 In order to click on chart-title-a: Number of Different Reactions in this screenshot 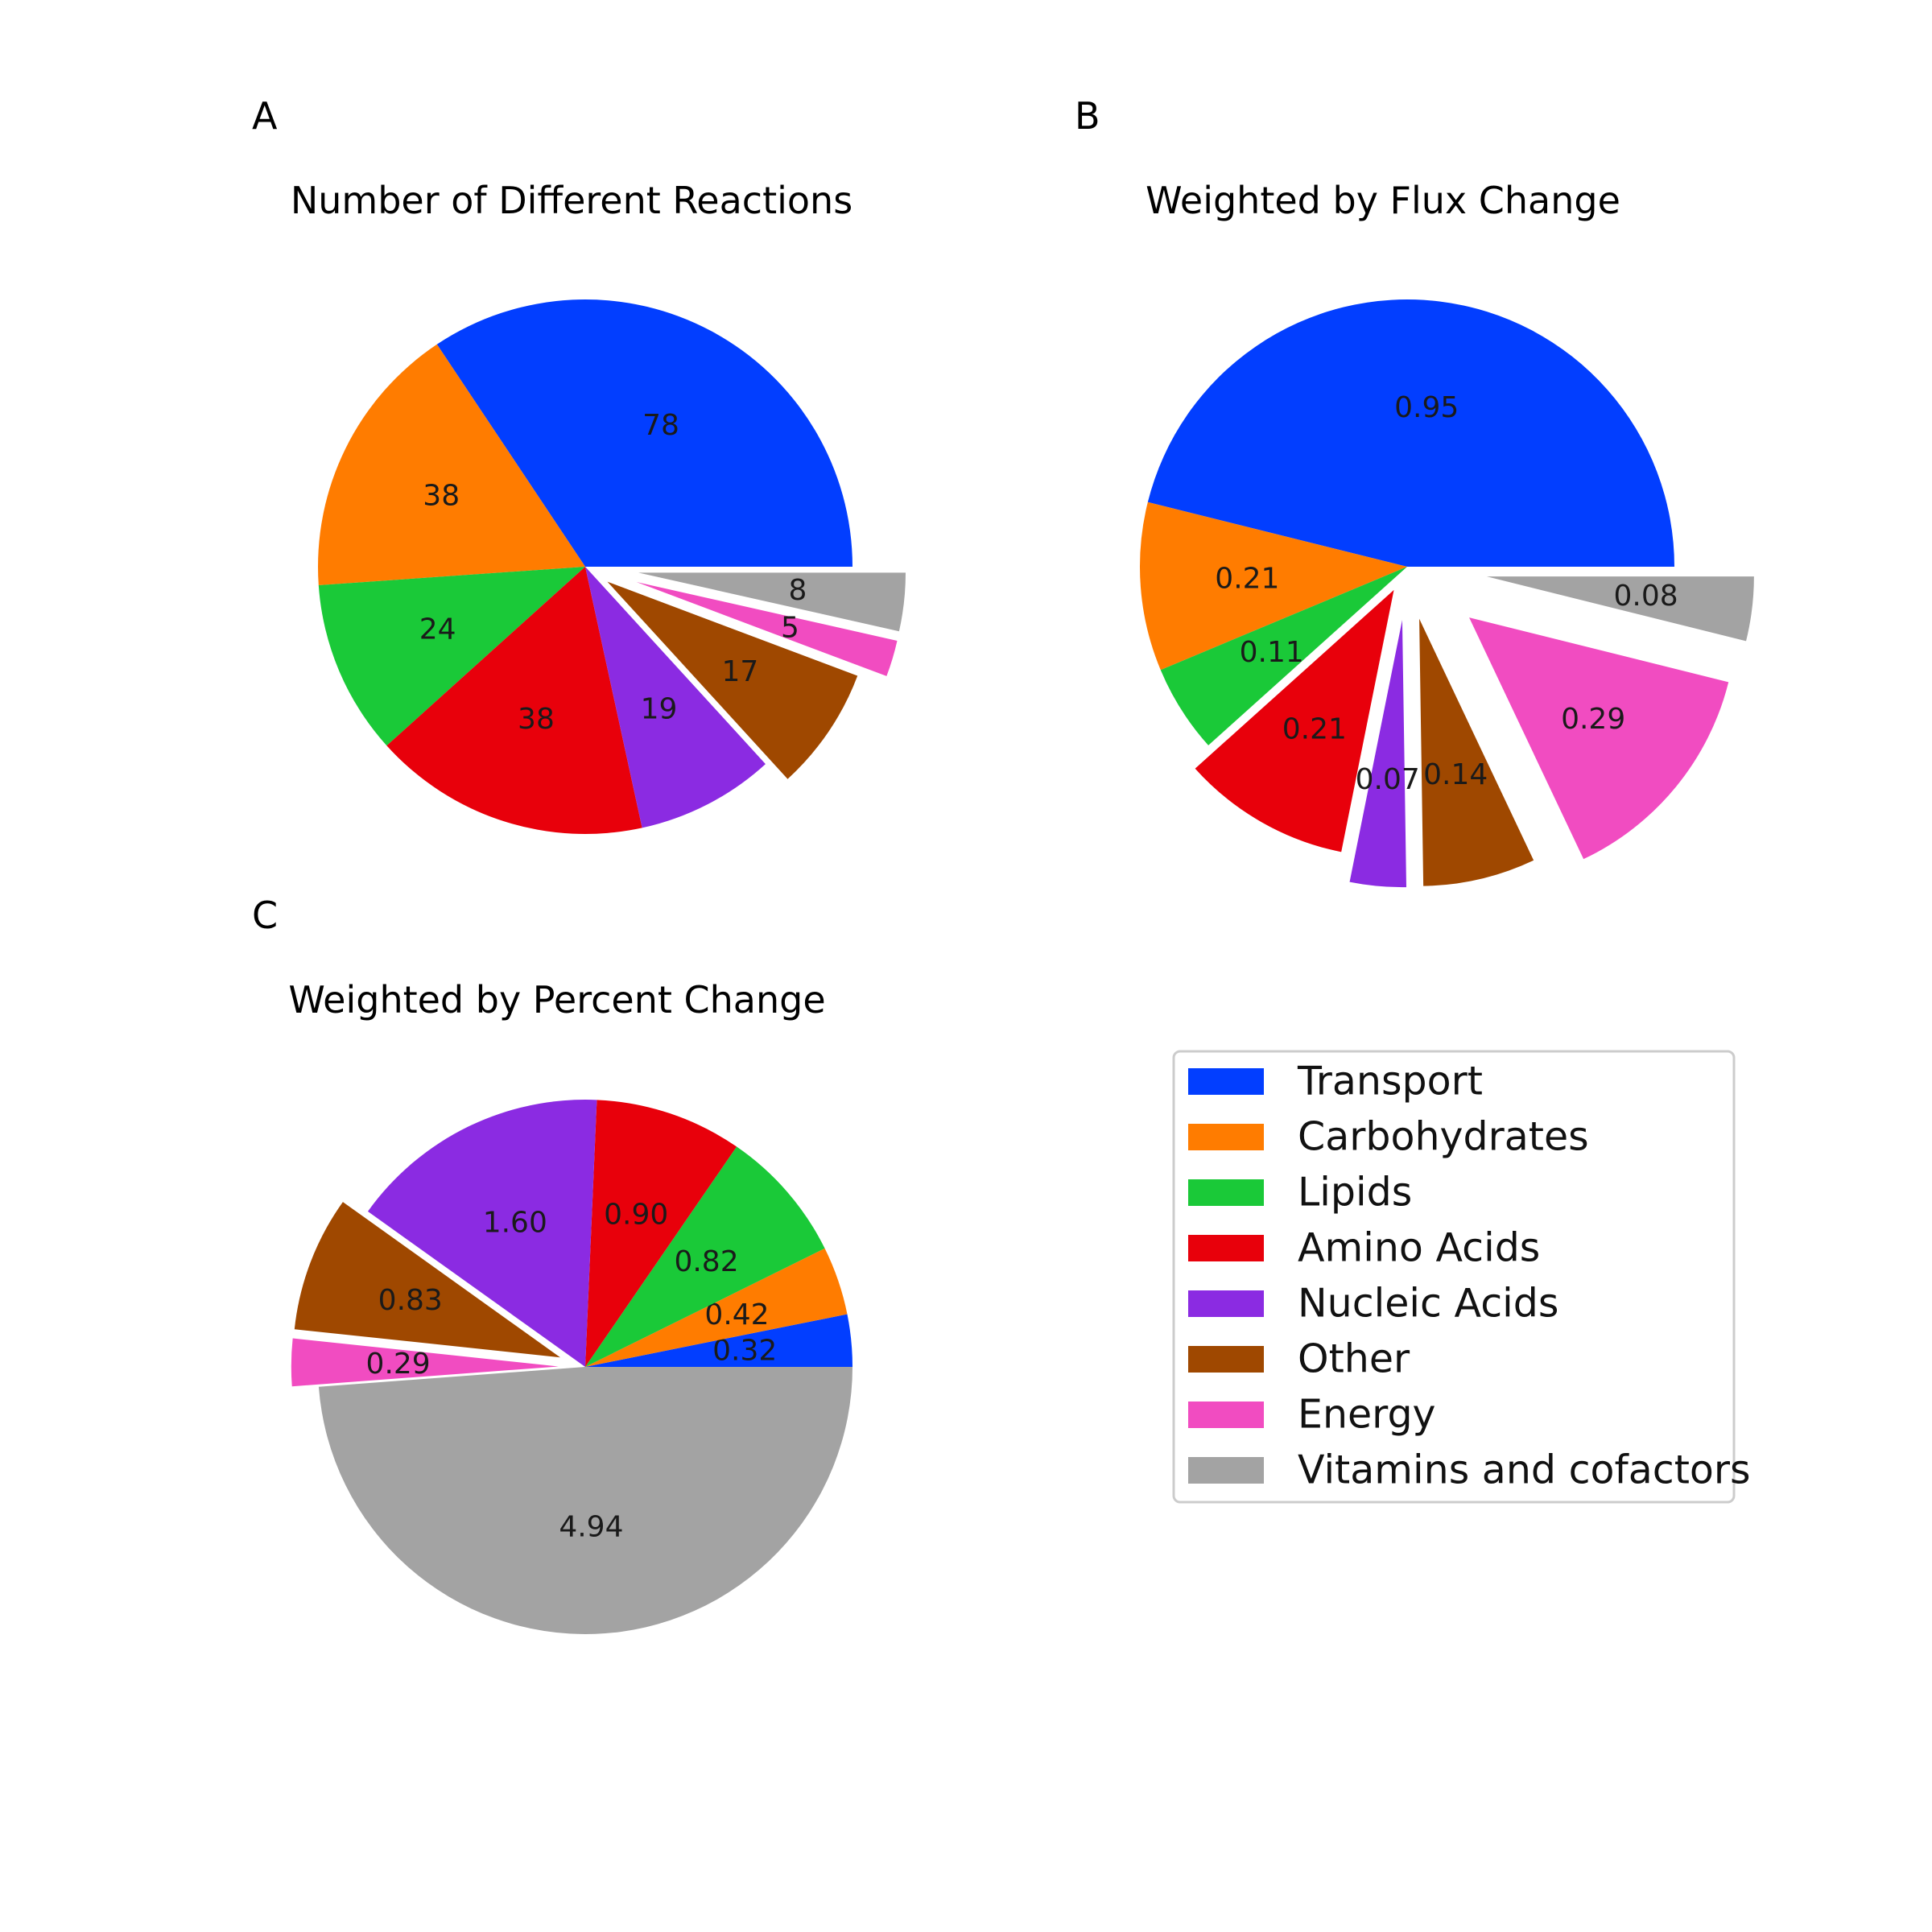, I will do `click(571, 200)`.